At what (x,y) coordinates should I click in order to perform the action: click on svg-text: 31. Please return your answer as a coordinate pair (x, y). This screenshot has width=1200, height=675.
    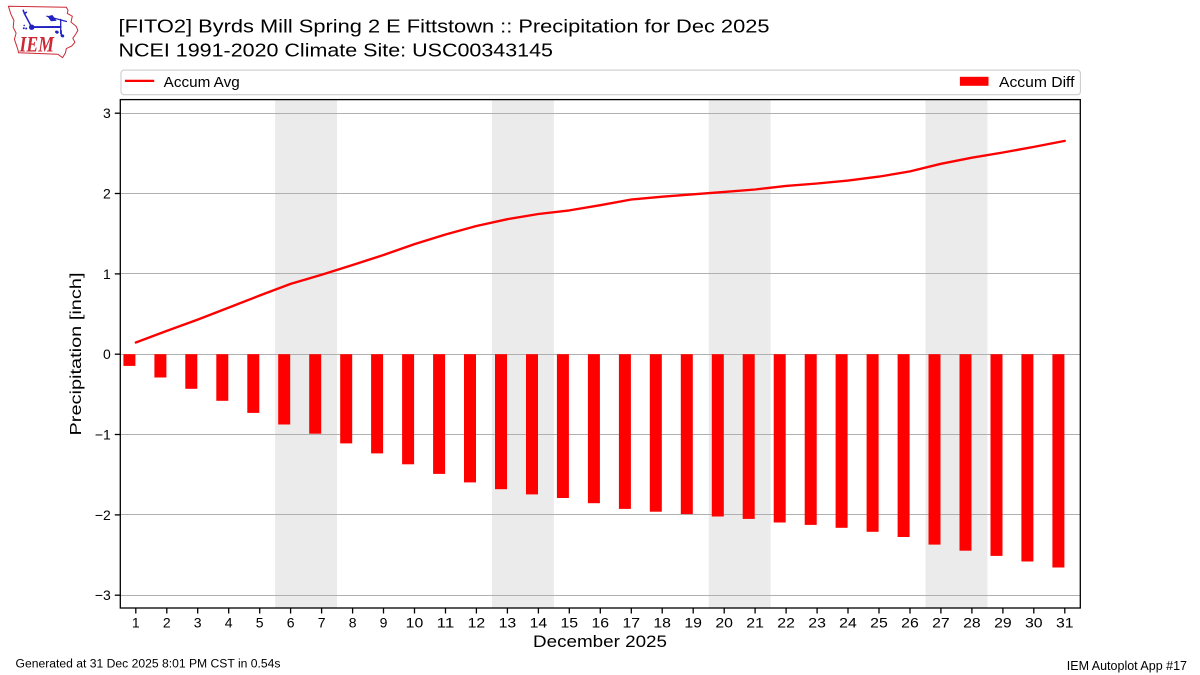
    Looking at the image, I should click on (1065, 623).